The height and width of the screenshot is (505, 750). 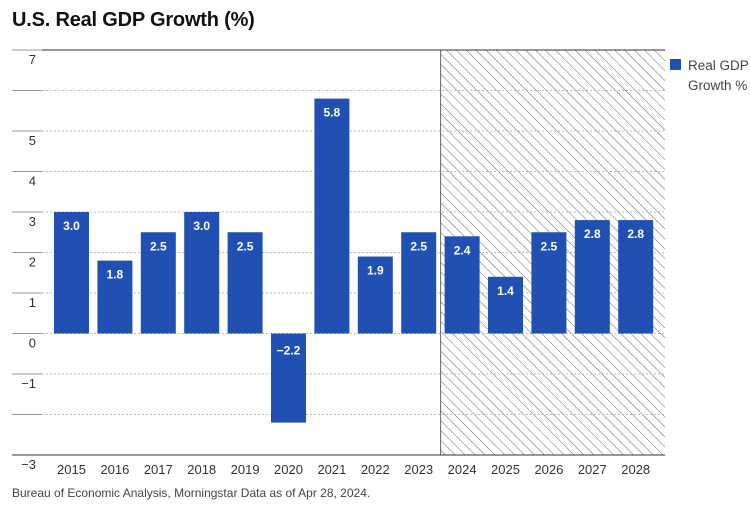 What do you see at coordinates (462, 250) in the screenshot?
I see `bar-value-label: 2.4` at bounding box center [462, 250].